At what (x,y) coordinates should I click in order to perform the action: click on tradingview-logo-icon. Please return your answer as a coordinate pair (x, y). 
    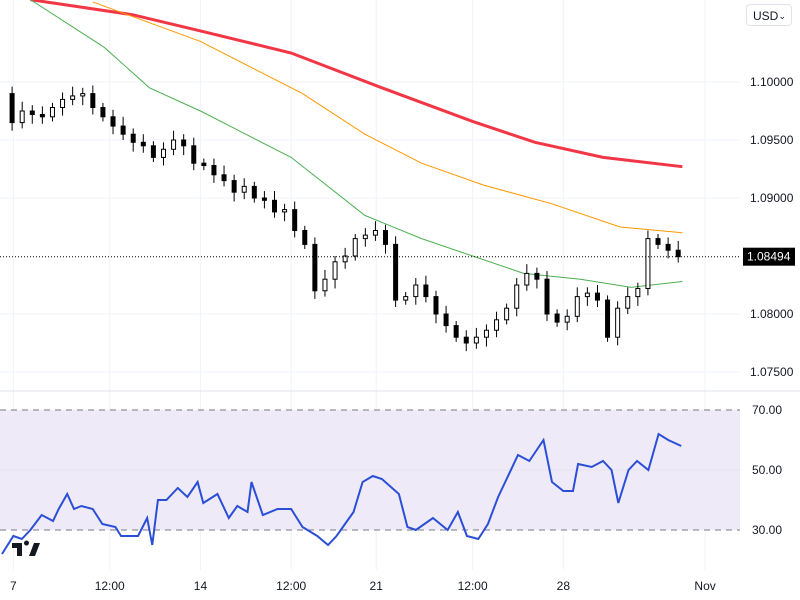
    Looking at the image, I should click on (26, 548).